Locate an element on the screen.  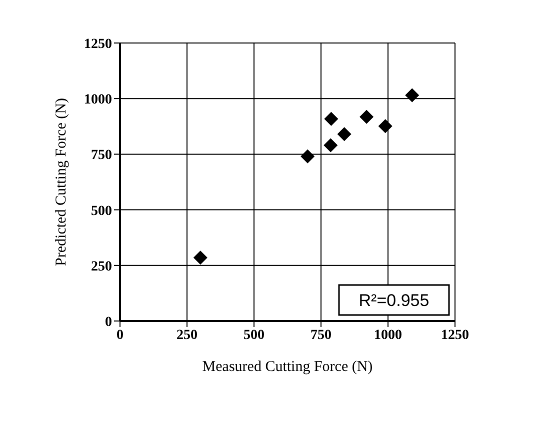
y-axis-title: Predicted Cutting Force (N) is located at coordinates (61, 182).